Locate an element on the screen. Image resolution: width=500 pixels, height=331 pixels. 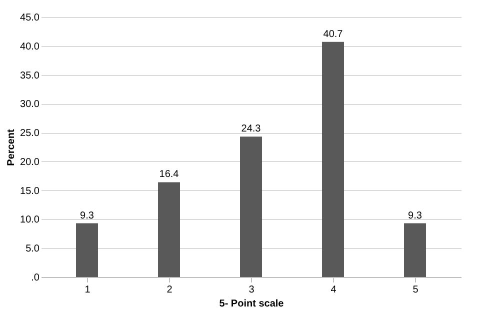
data-label: 40.7 is located at coordinates (333, 34).